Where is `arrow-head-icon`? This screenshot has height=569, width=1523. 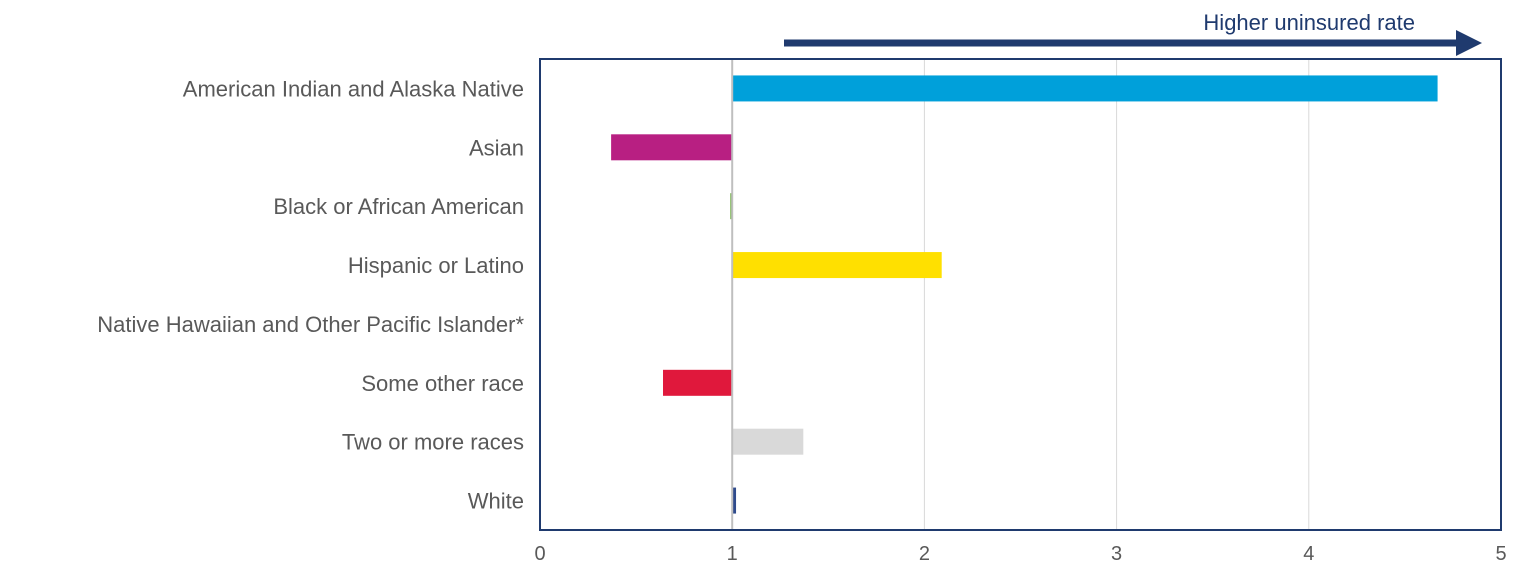 arrow-head-icon is located at coordinates (1469, 43).